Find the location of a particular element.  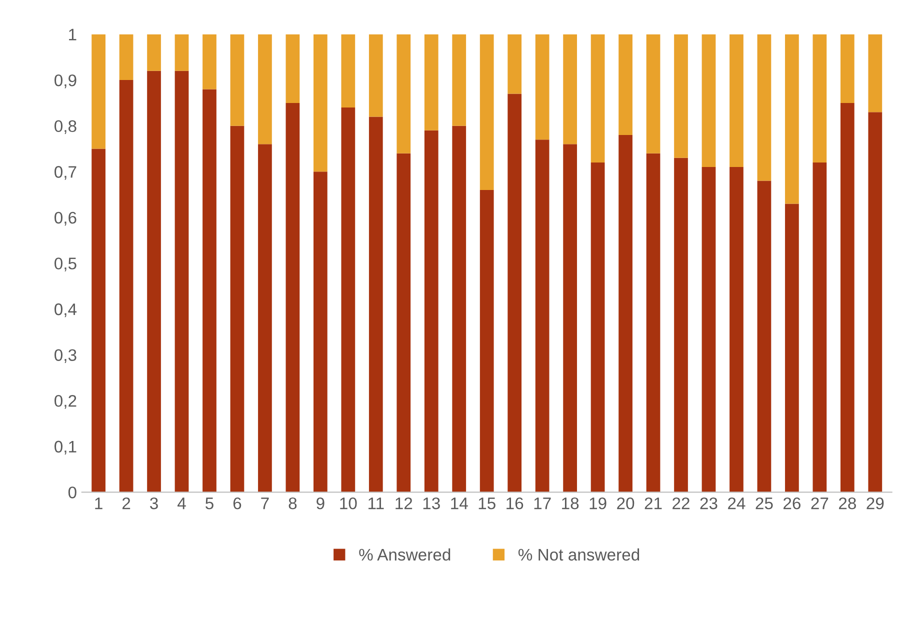

x-tick-label: 1 is located at coordinates (98, 504).